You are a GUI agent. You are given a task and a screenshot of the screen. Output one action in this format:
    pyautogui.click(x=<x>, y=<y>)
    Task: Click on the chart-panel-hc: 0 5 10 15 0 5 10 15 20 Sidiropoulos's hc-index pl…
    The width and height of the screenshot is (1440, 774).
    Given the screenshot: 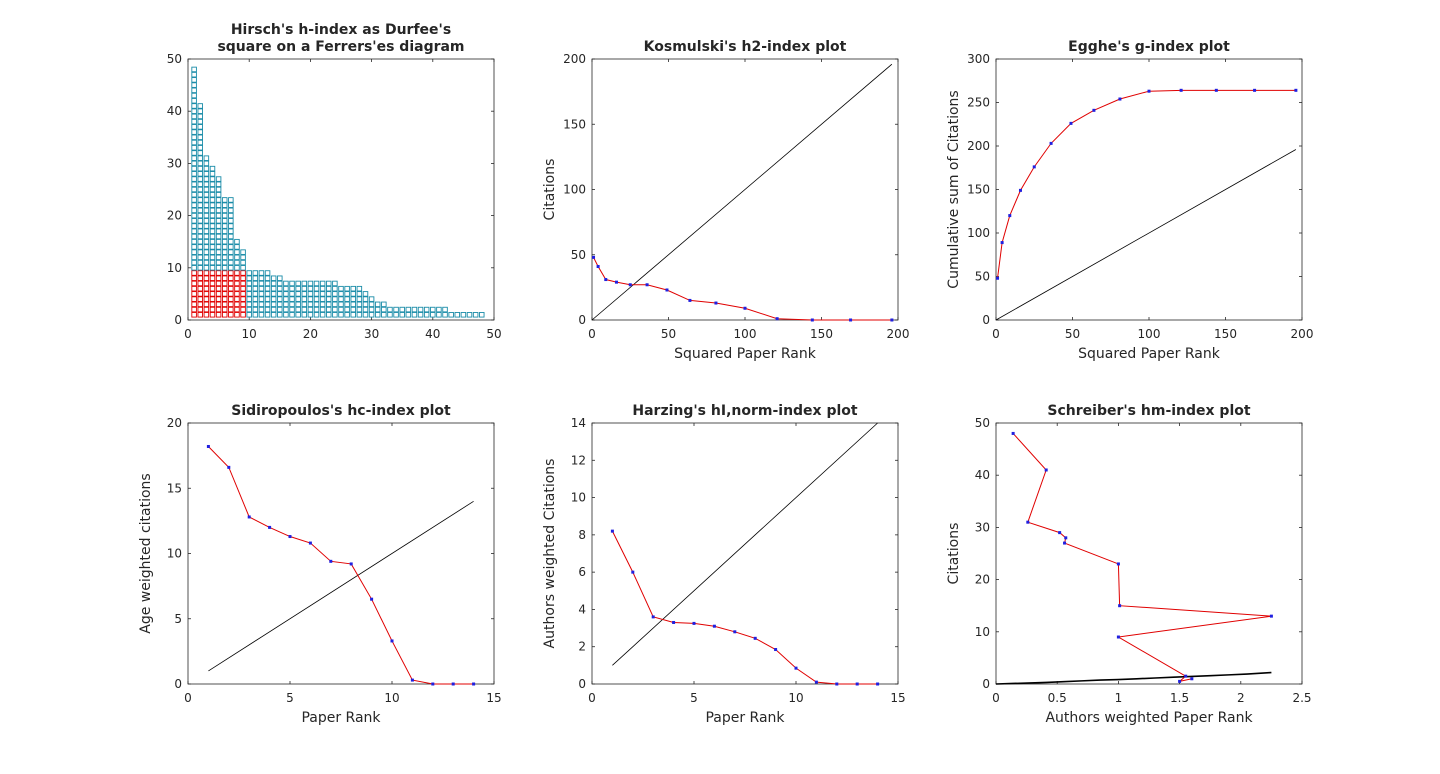 What is the action you would take?
    pyautogui.click(x=320, y=564)
    